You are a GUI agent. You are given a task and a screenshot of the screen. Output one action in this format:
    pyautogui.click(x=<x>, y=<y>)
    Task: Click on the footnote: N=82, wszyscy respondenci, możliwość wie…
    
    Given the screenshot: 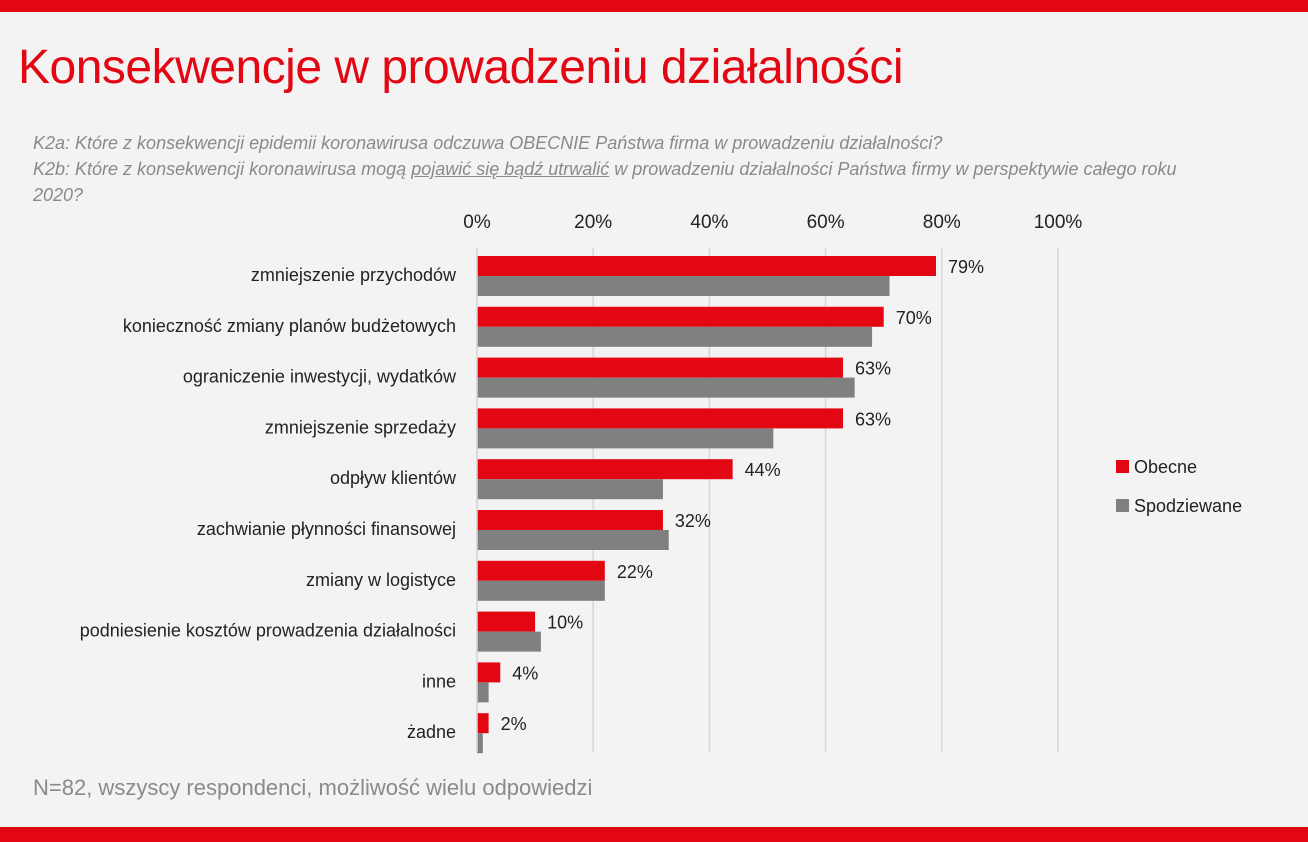 What is the action you would take?
    pyautogui.click(x=313, y=787)
    